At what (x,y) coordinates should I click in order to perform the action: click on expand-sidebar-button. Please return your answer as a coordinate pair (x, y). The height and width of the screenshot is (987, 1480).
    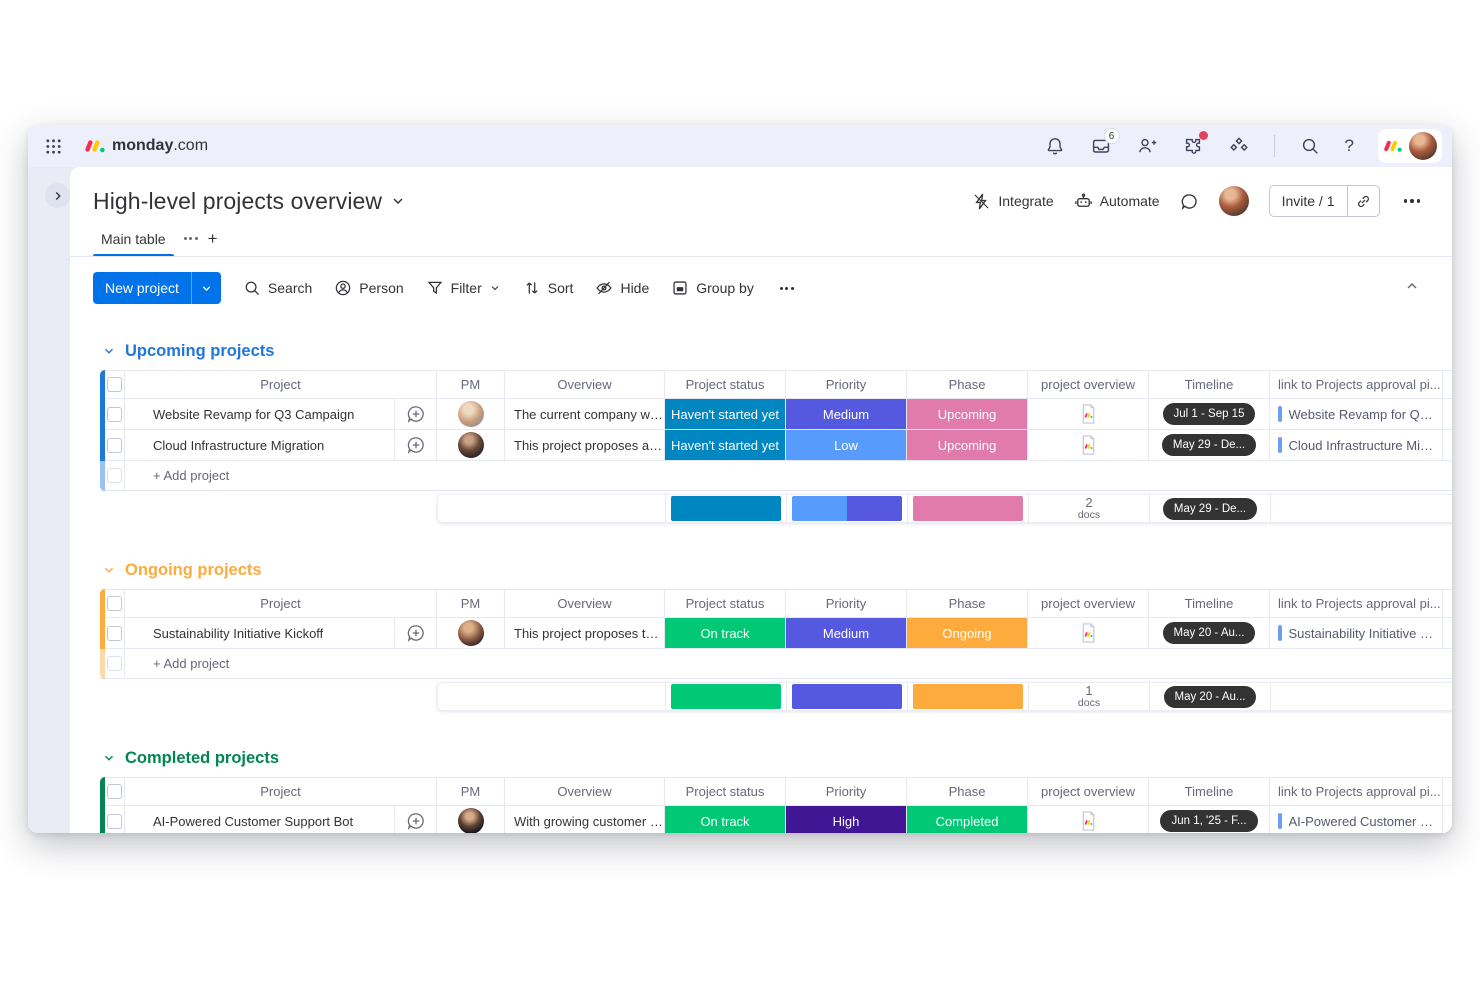
    Looking at the image, I should click on (57, 195).